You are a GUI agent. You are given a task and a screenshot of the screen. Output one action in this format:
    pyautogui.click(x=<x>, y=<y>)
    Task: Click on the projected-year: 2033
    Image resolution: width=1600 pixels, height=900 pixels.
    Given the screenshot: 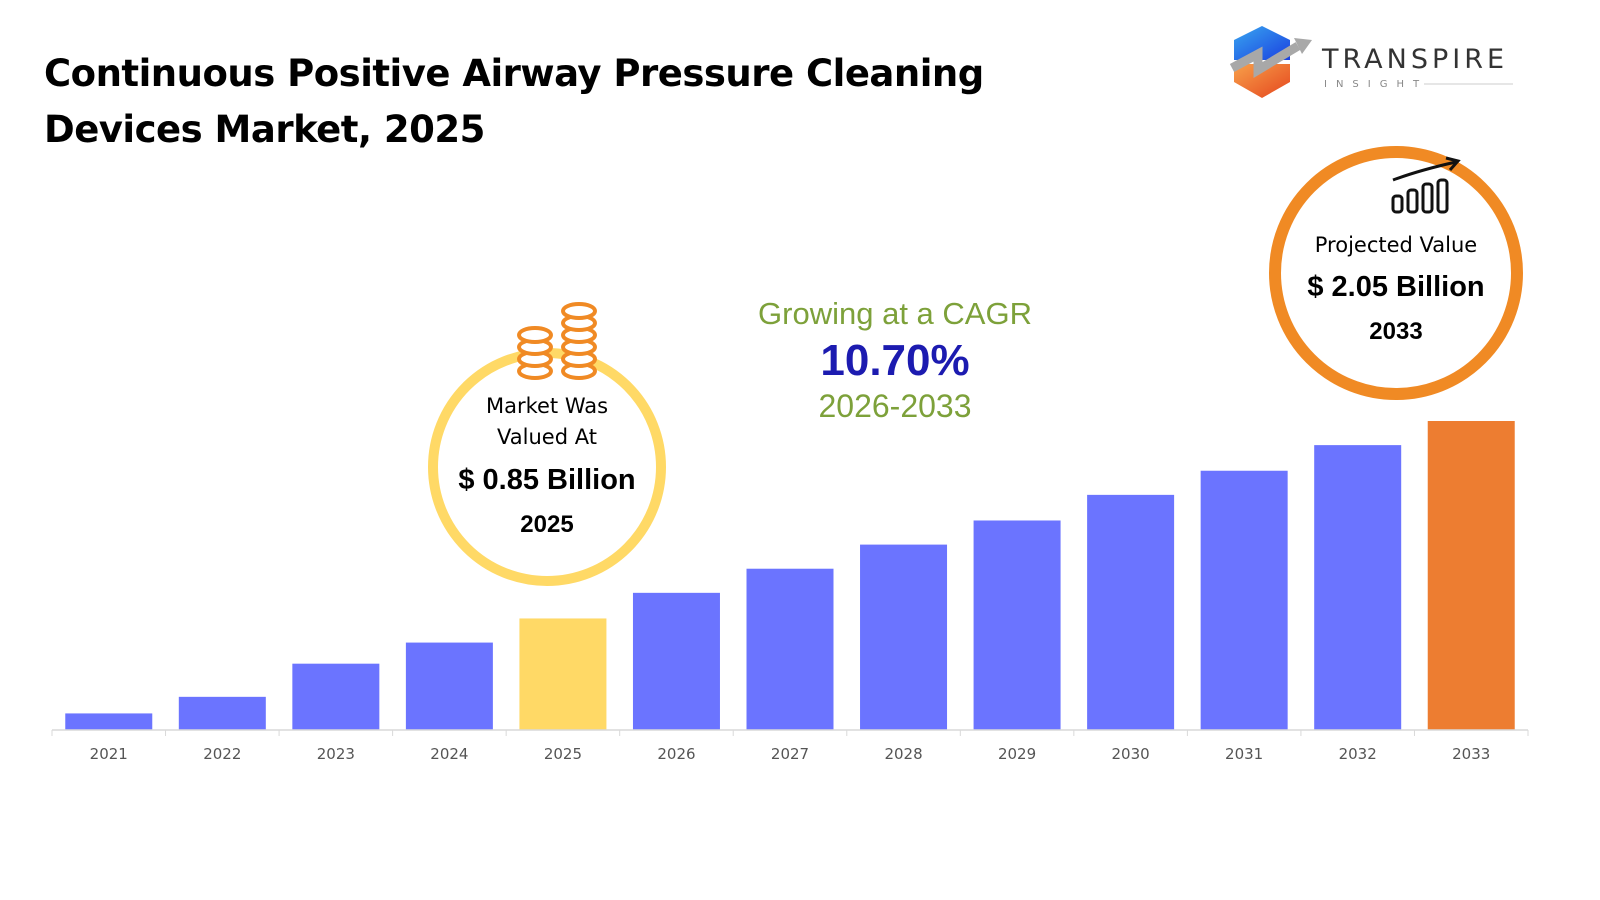 What is the action you would take?
    pyautogui.click(x=1396, y=331)
    